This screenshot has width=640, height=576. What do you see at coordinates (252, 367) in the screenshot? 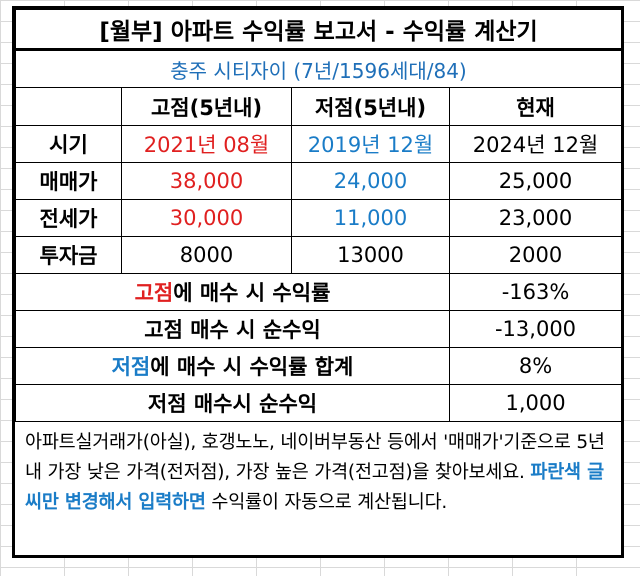
I see `result-label-text: 에 매수 시 수익률 합계` at bounding box center [252, 367].